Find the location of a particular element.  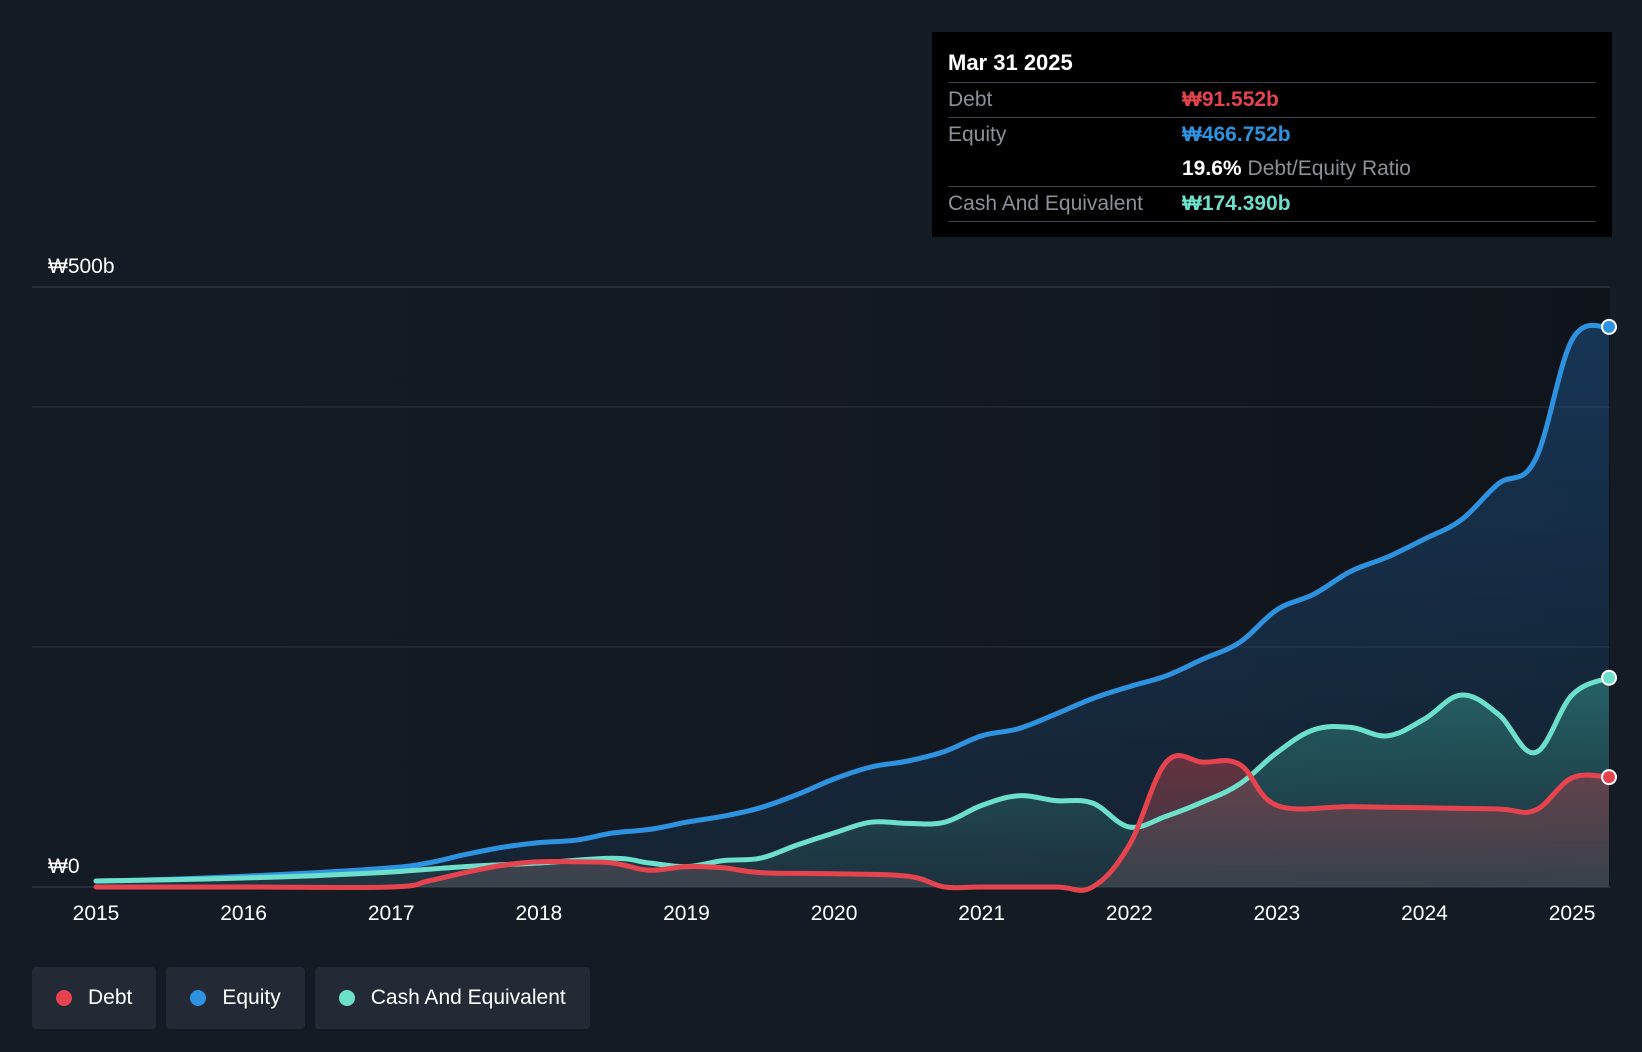

tooltip-ratio-value: 19.6% is located at coordinates (1212, 168).